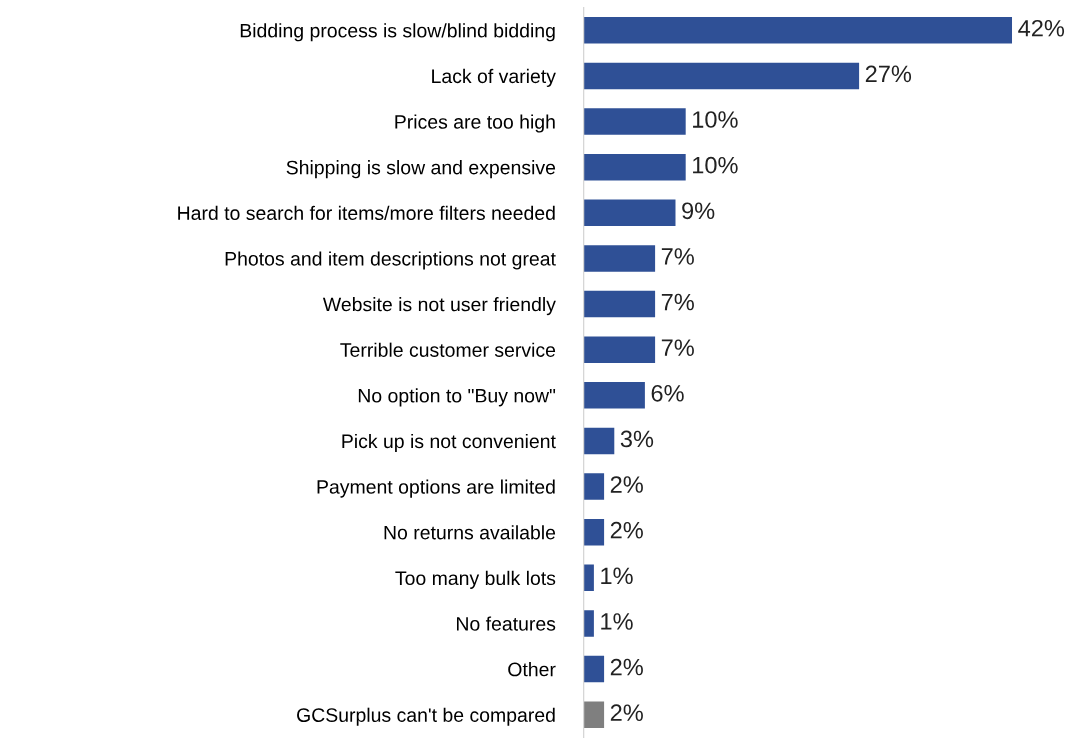  I want to click on data-label: 42%, so click(1041, 28).